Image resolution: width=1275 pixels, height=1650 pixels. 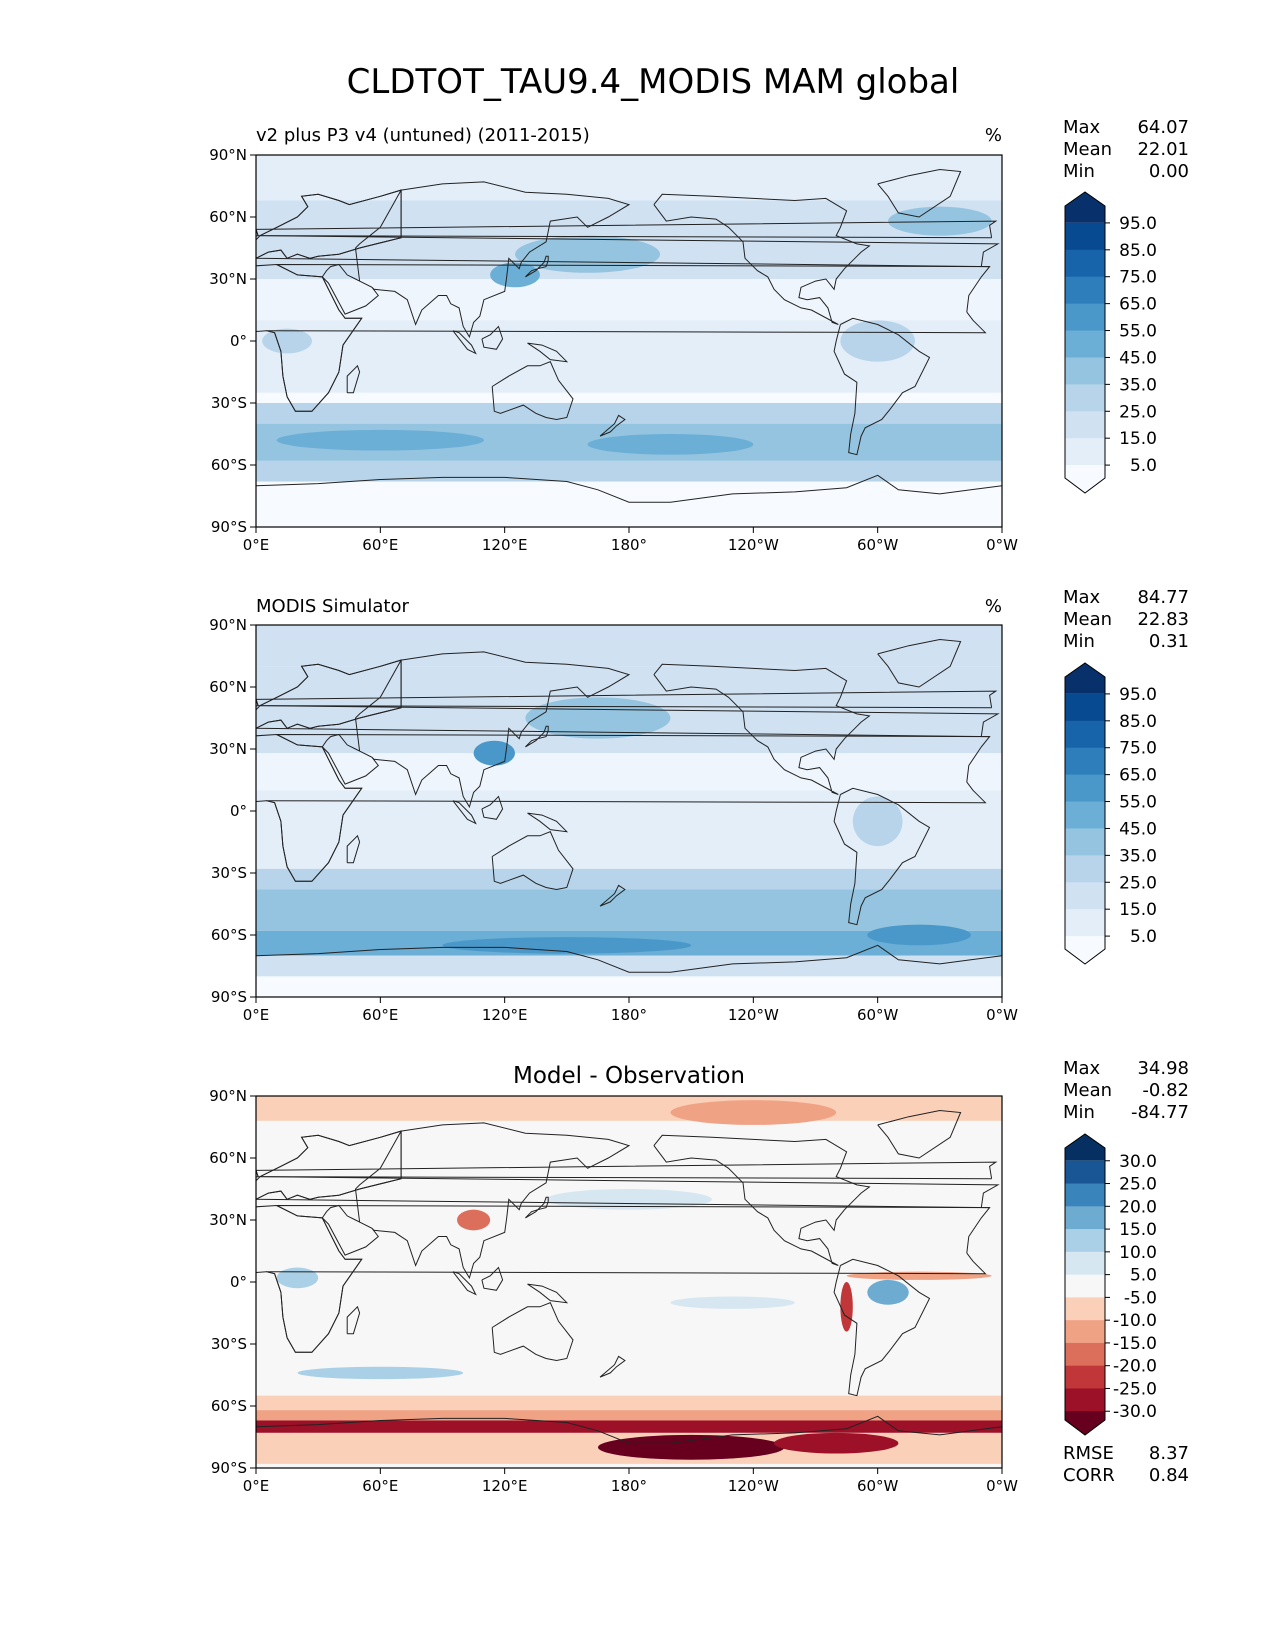 What do you see at coordinates (1089, 1475) in the screenshot?
I see `extra-stat-label: CORR` at bounding box center [1089, 1475].